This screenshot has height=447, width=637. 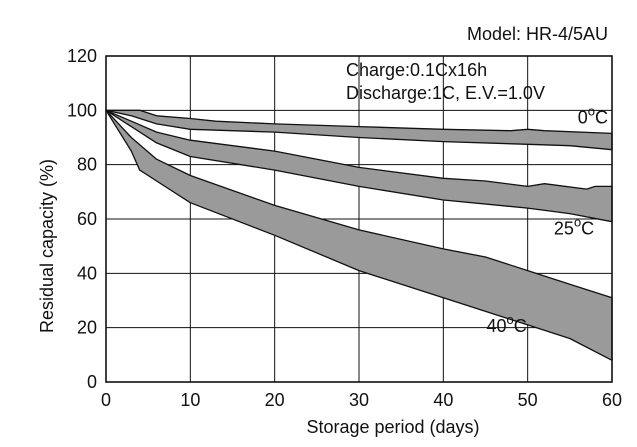 I want to click on y-tick-label: 0, so click(x=92, y=382).